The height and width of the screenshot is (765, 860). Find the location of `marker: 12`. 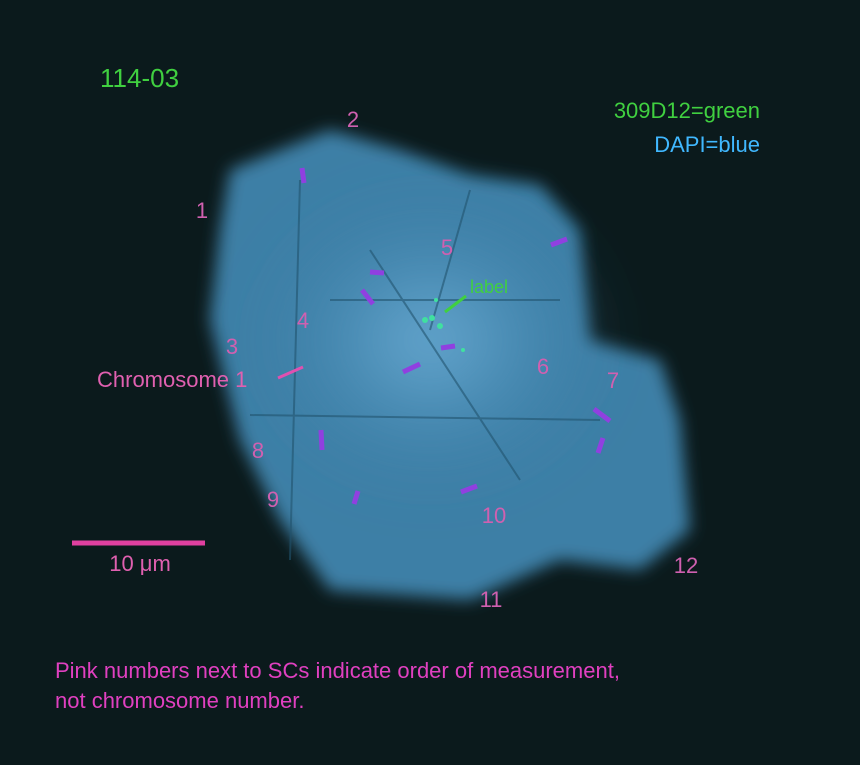

marker: 12 is located at coordinates (686, 565).